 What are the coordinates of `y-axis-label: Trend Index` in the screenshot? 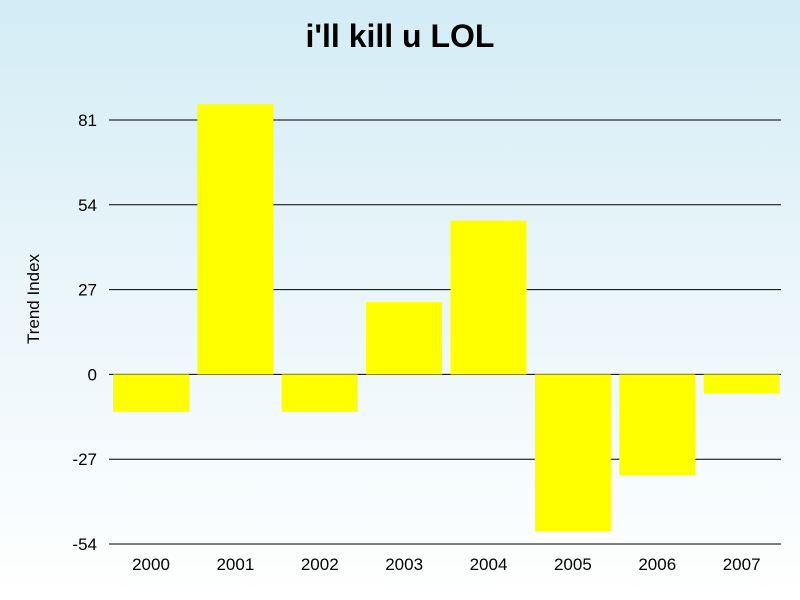 It's located at (33, 298).